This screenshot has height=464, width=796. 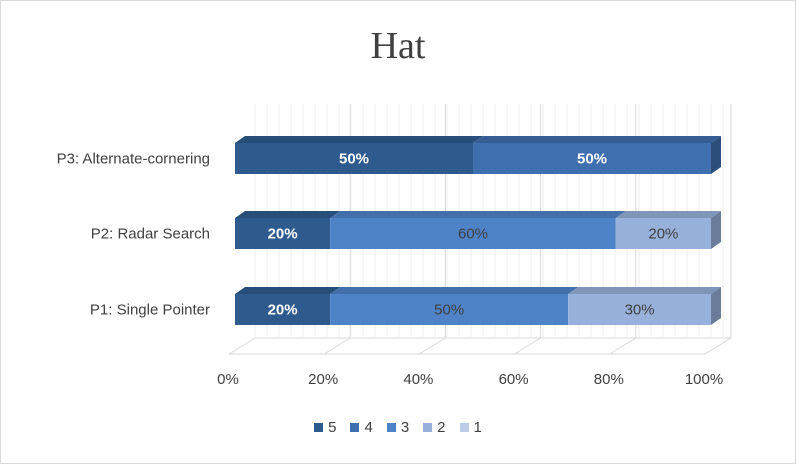 I want to click on x-tick-label: 60%, so click(x=514, y=379).